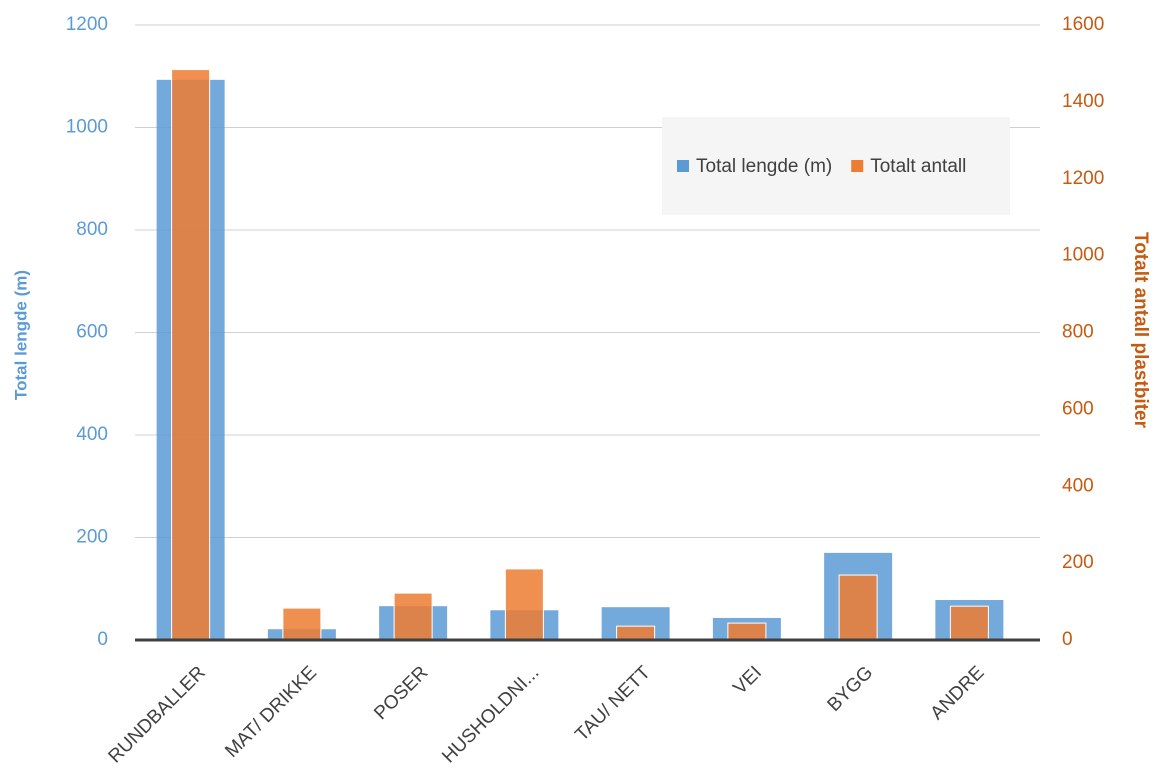  I want to click on y-tick-label: 400, so click(92, 434).